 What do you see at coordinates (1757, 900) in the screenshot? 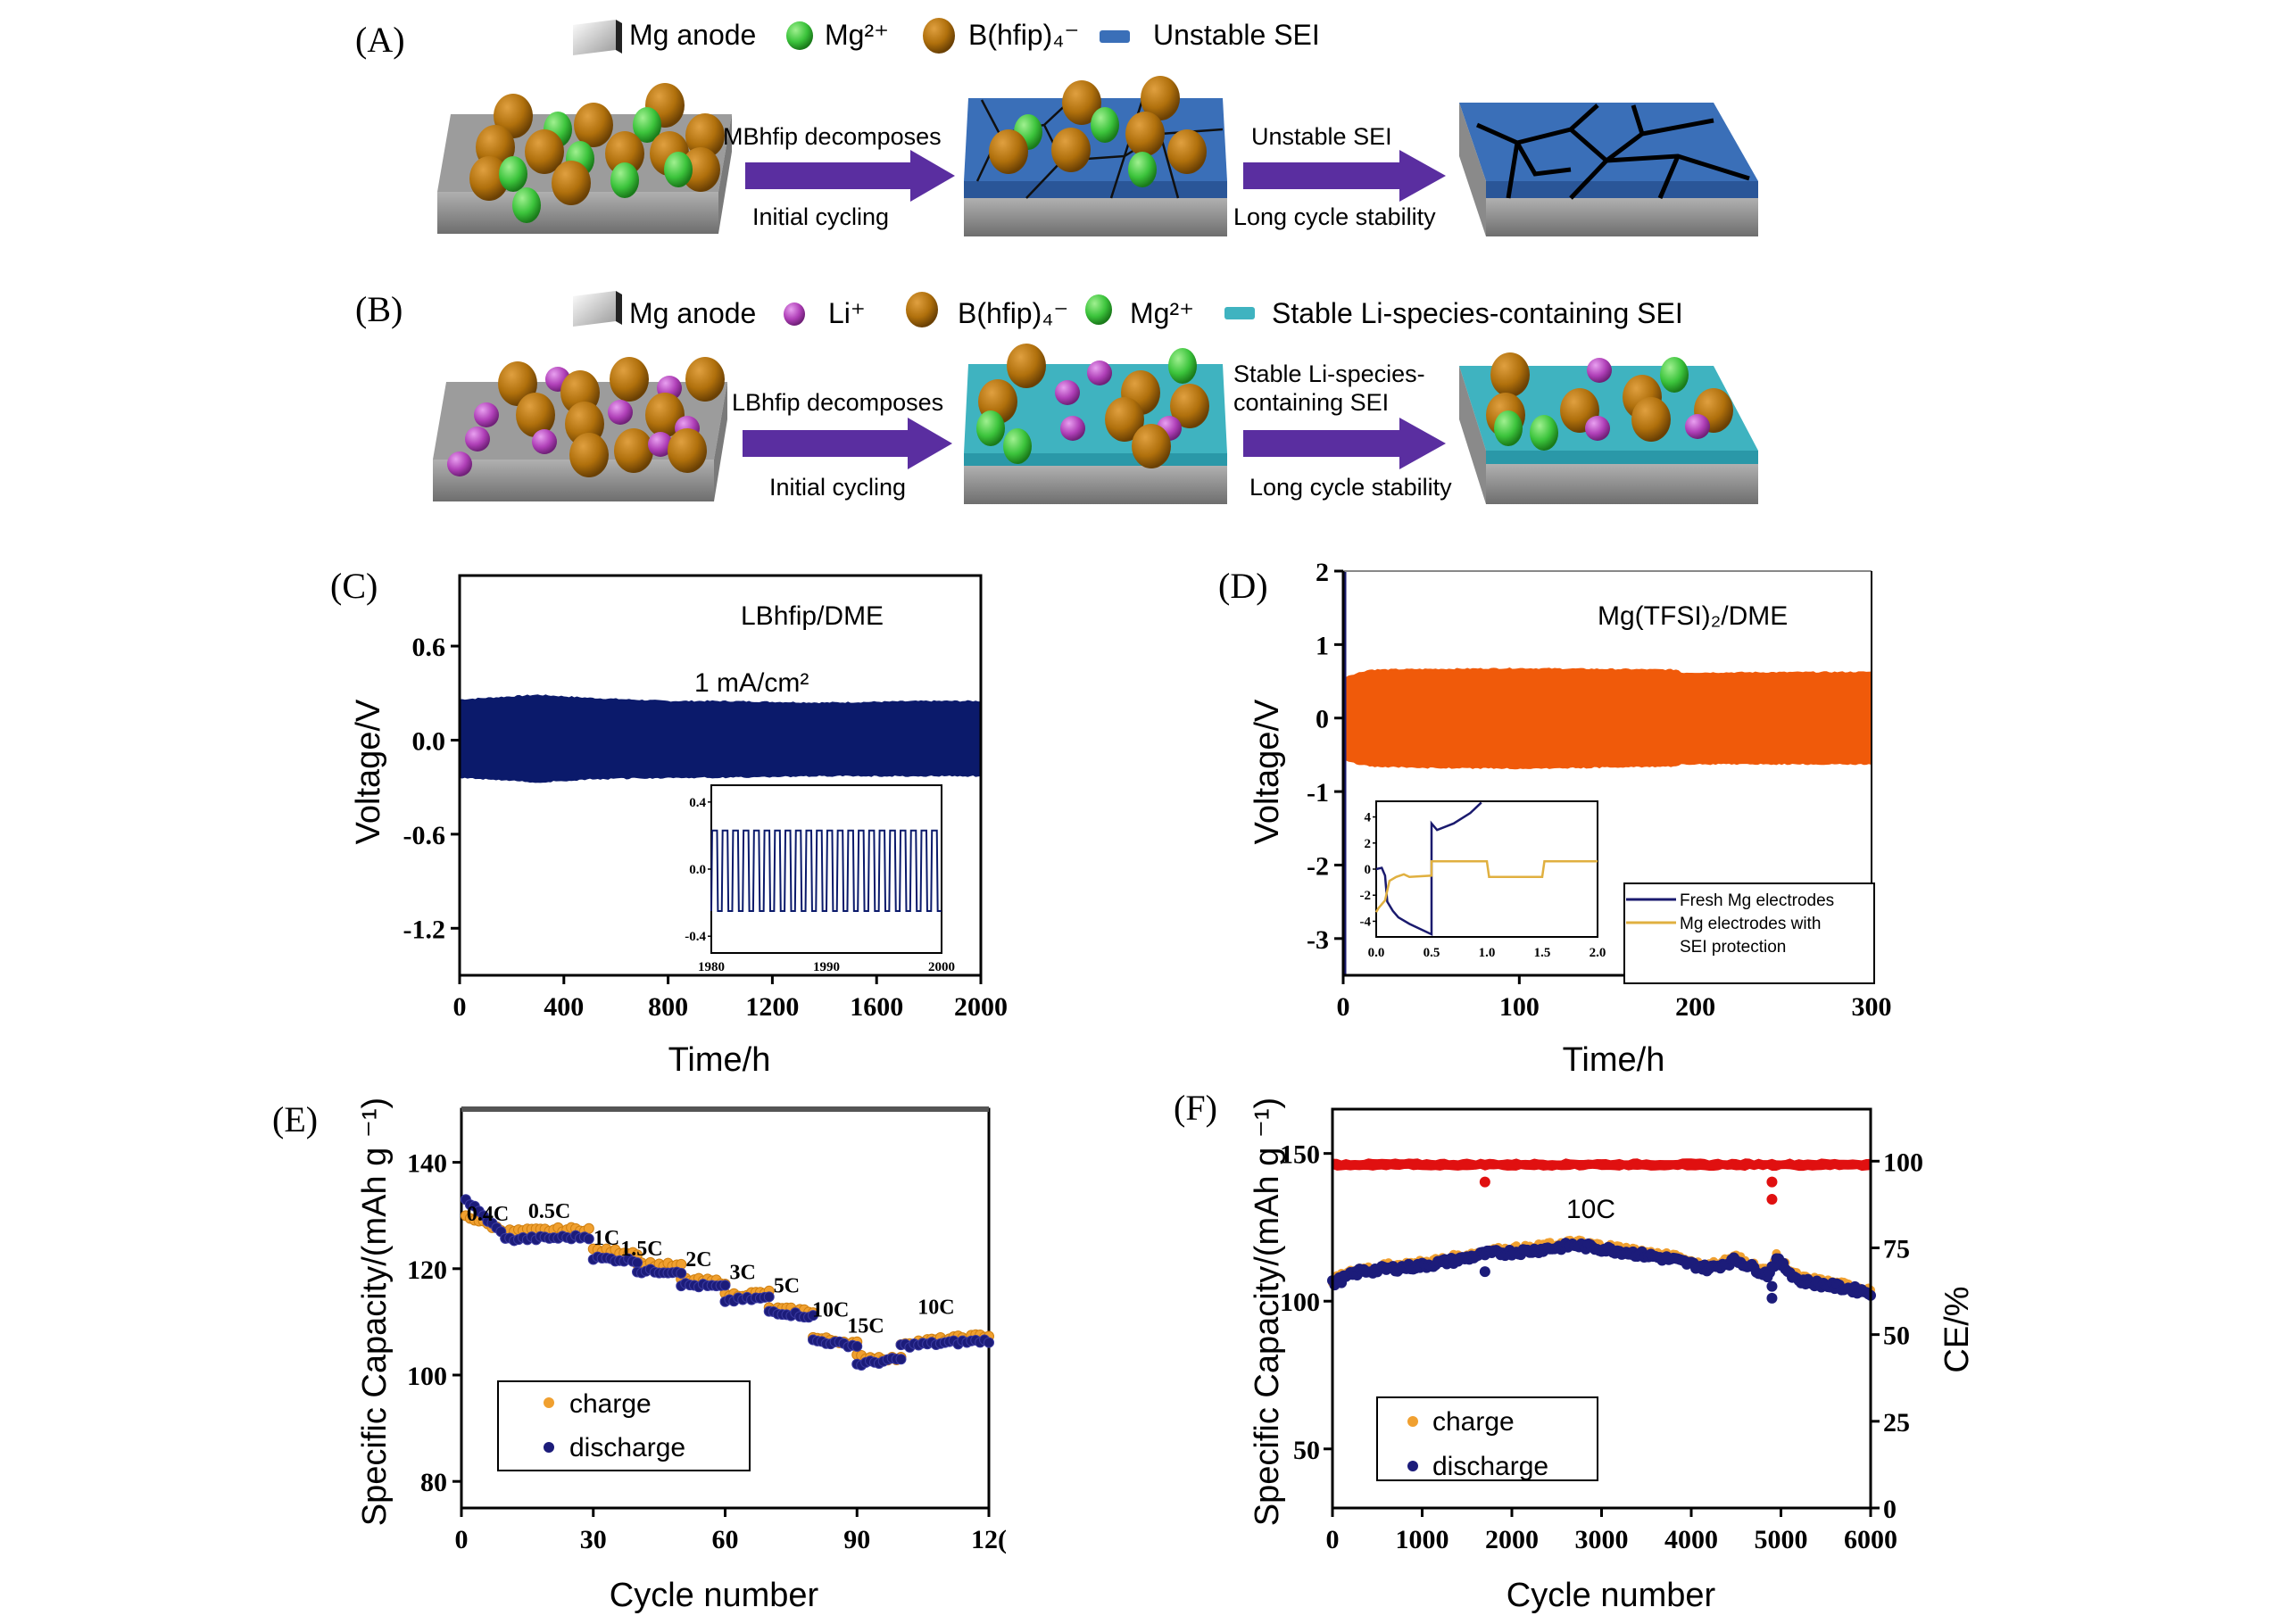
I see `inset-legend-label: Fresh Mg electrodes` at bounding box center [1757, 900].